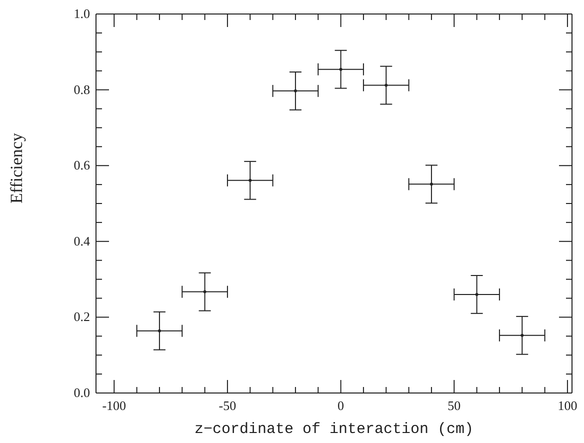  Describe the element at coordinates (568, 405) in the screenshot. I see `x-tick-label: 100` at that location.